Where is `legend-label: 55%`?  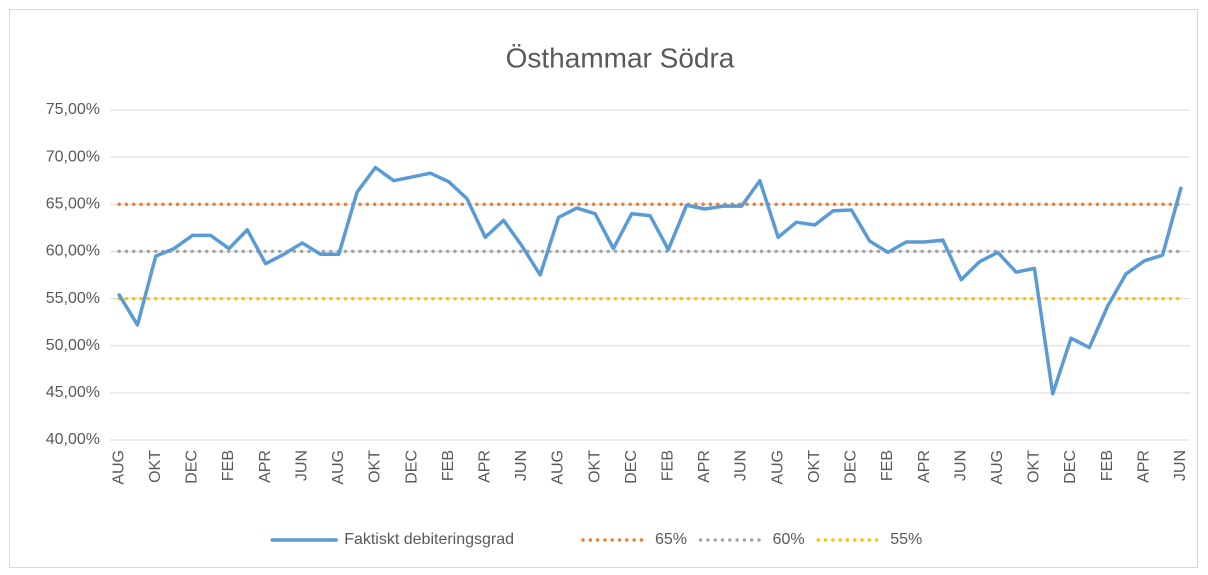
legend-label: 55% is located at coordinates (906, 539).